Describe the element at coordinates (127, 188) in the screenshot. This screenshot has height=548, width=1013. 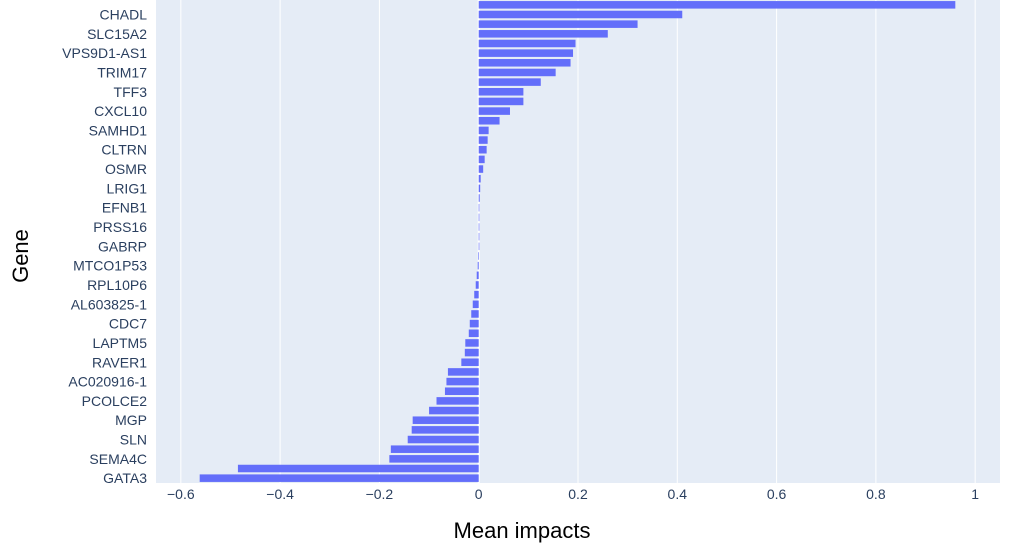
I see `y-tick-label: LRIG1` at that location.